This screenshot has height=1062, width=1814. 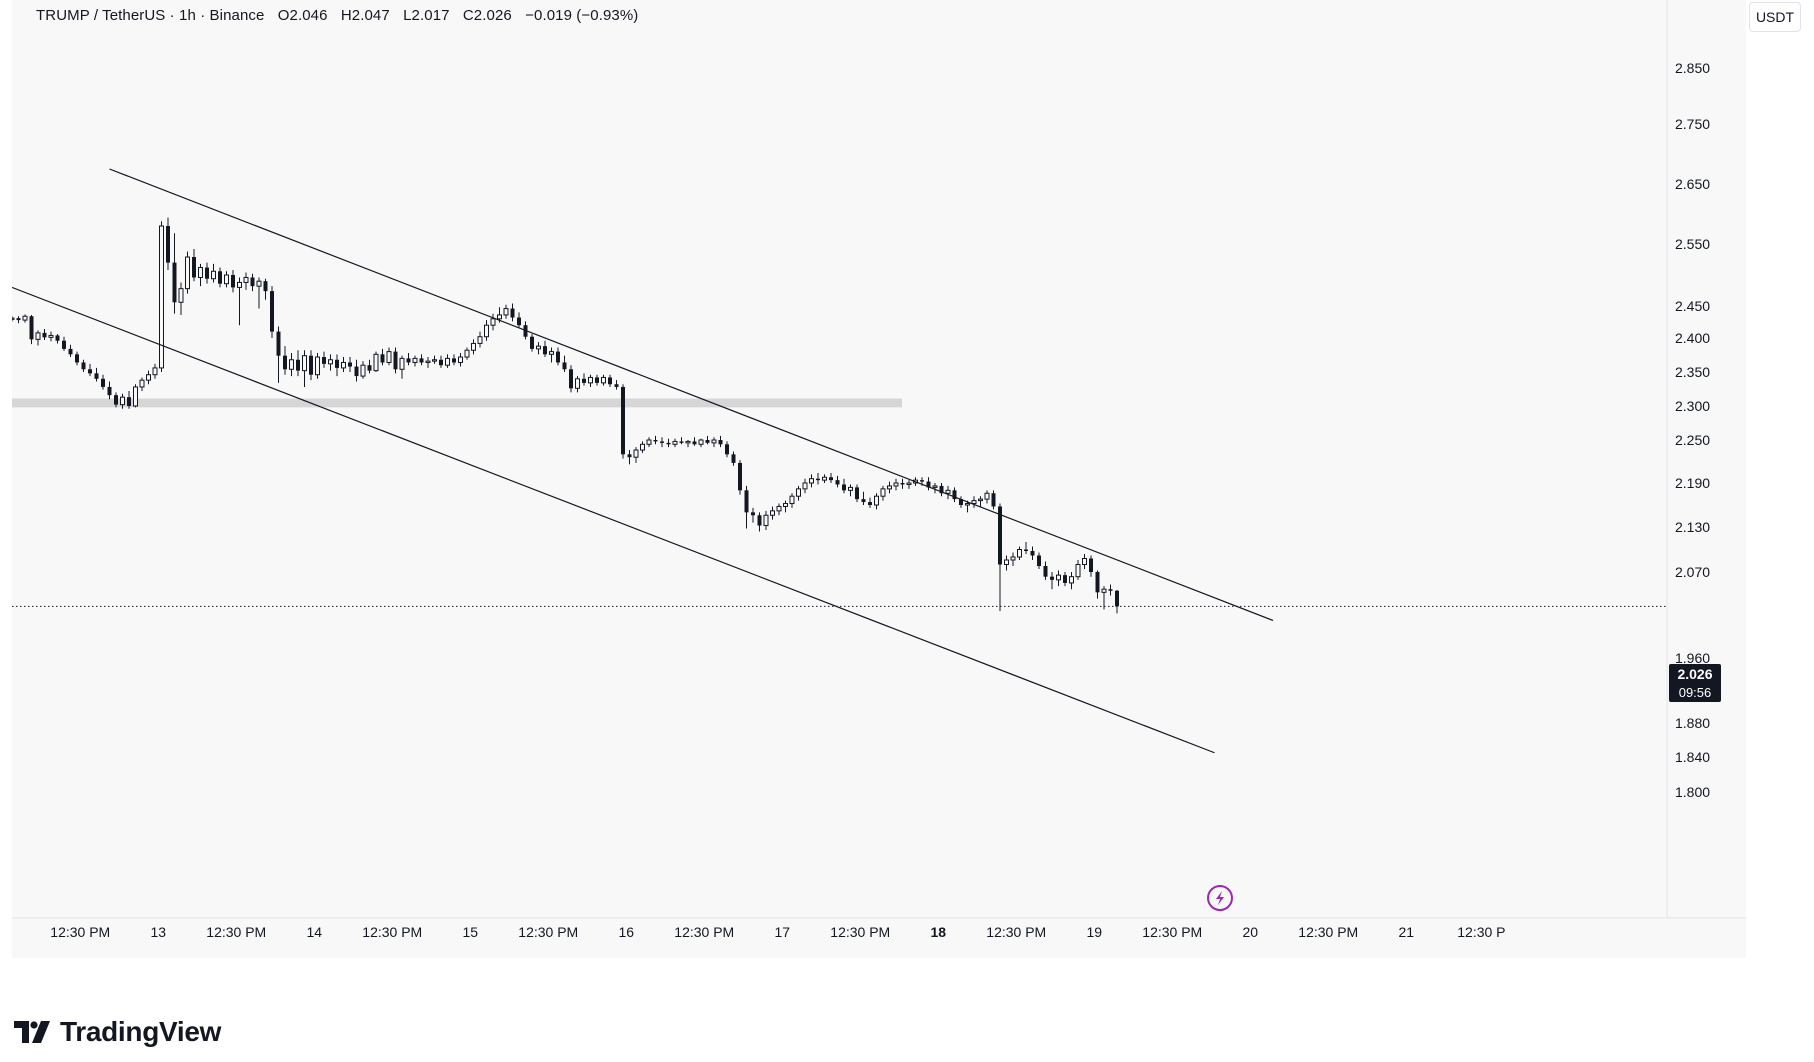 I want to click on currency-button: USDT, so click(x=1775, y=17).